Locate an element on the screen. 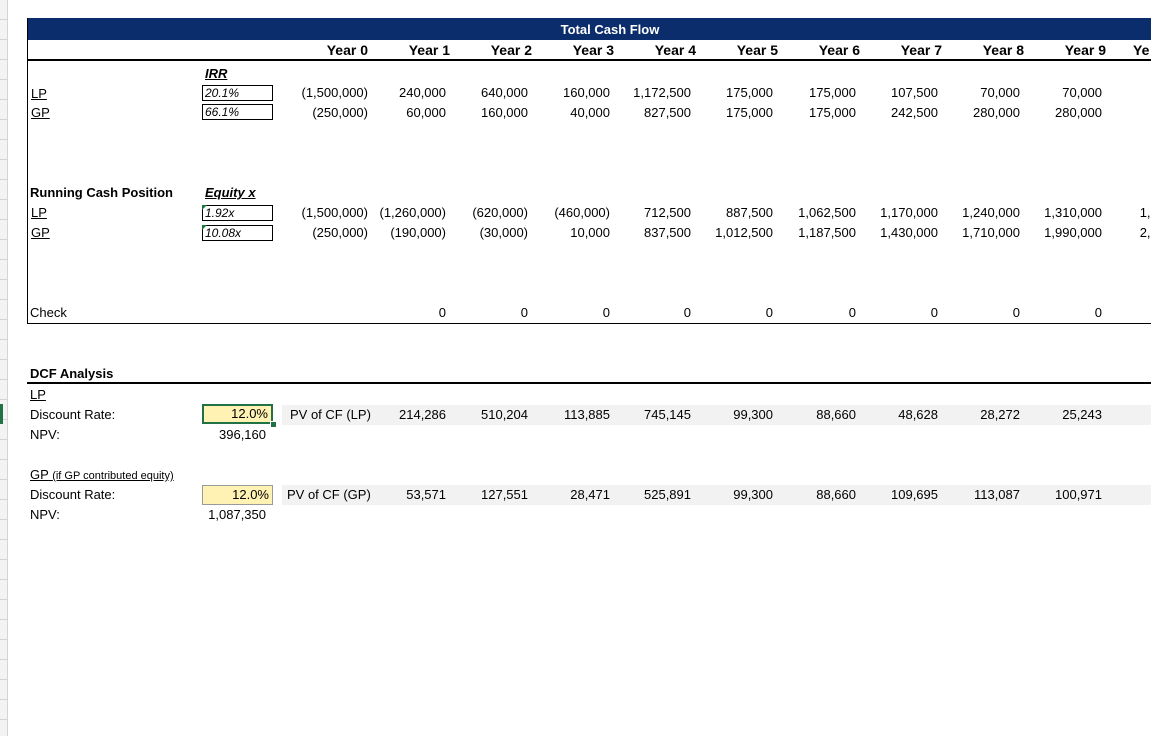 Image resolution: width=1151 pixels, height=736 pixels. running-gp-cell: 1,710,000 is located at coordinates (991, 232).